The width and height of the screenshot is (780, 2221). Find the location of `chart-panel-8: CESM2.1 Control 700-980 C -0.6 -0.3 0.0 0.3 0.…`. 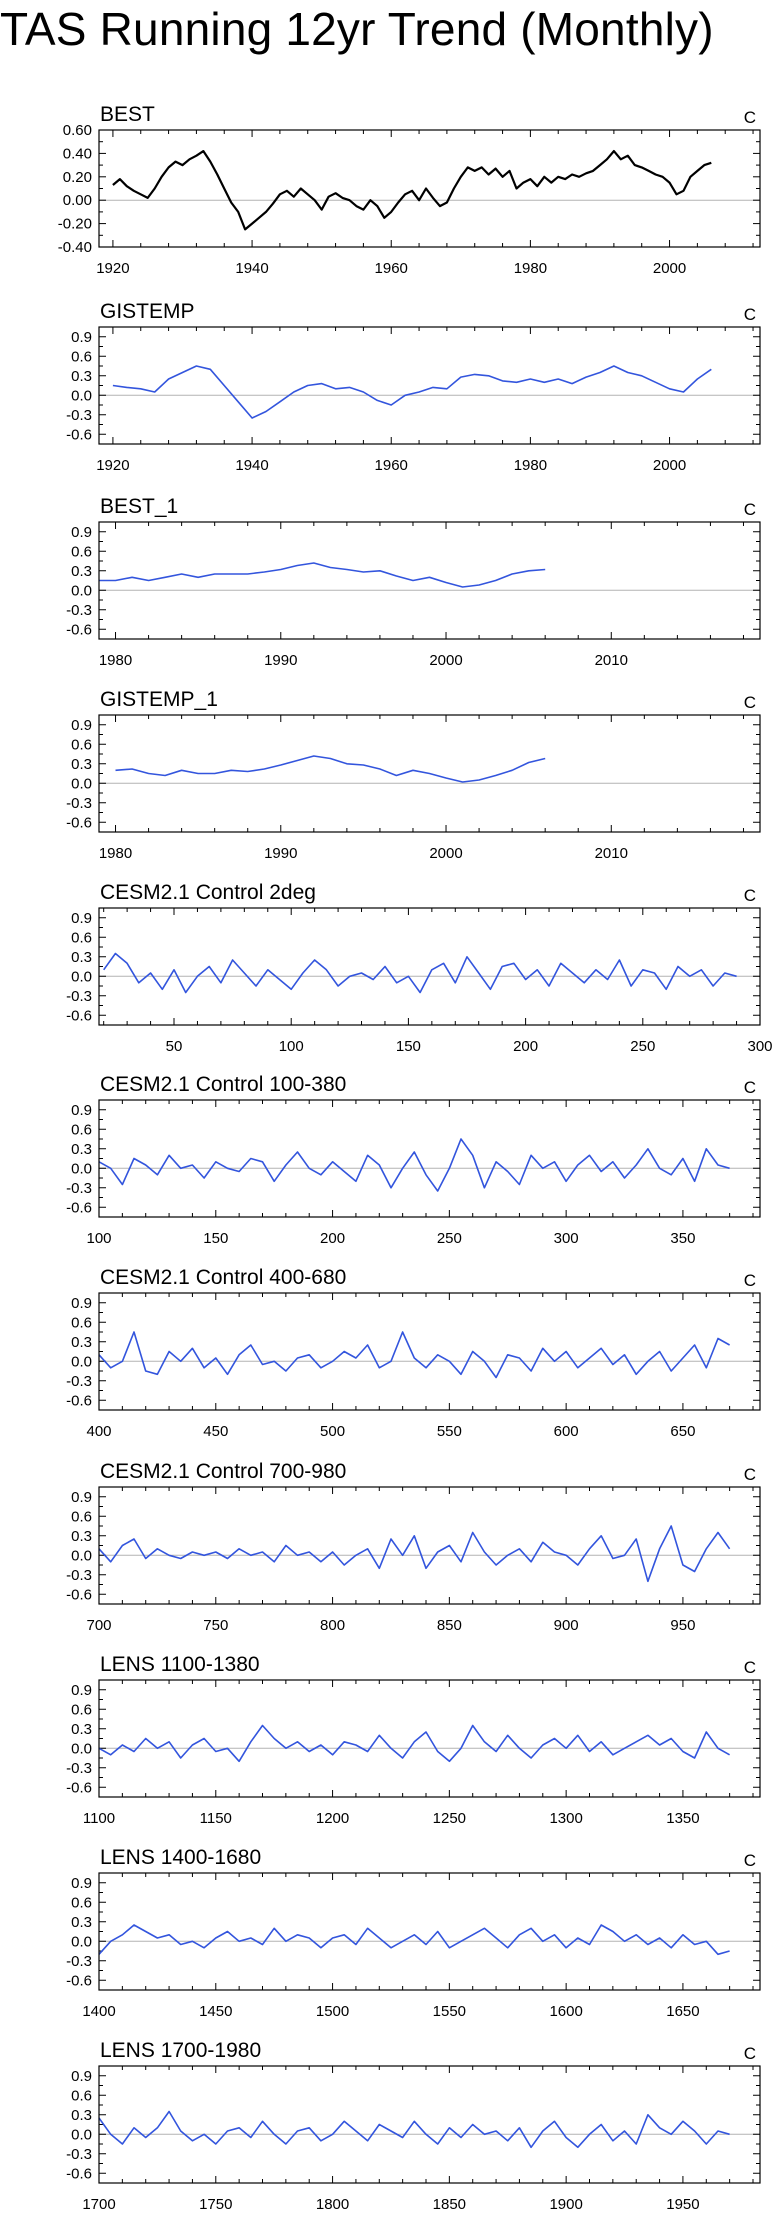

chart-panel-8: CESM2.1 Control 700-980 C -0.6 -0.3 0.0 0.3 0.… is located at coordinates (413, 1547).